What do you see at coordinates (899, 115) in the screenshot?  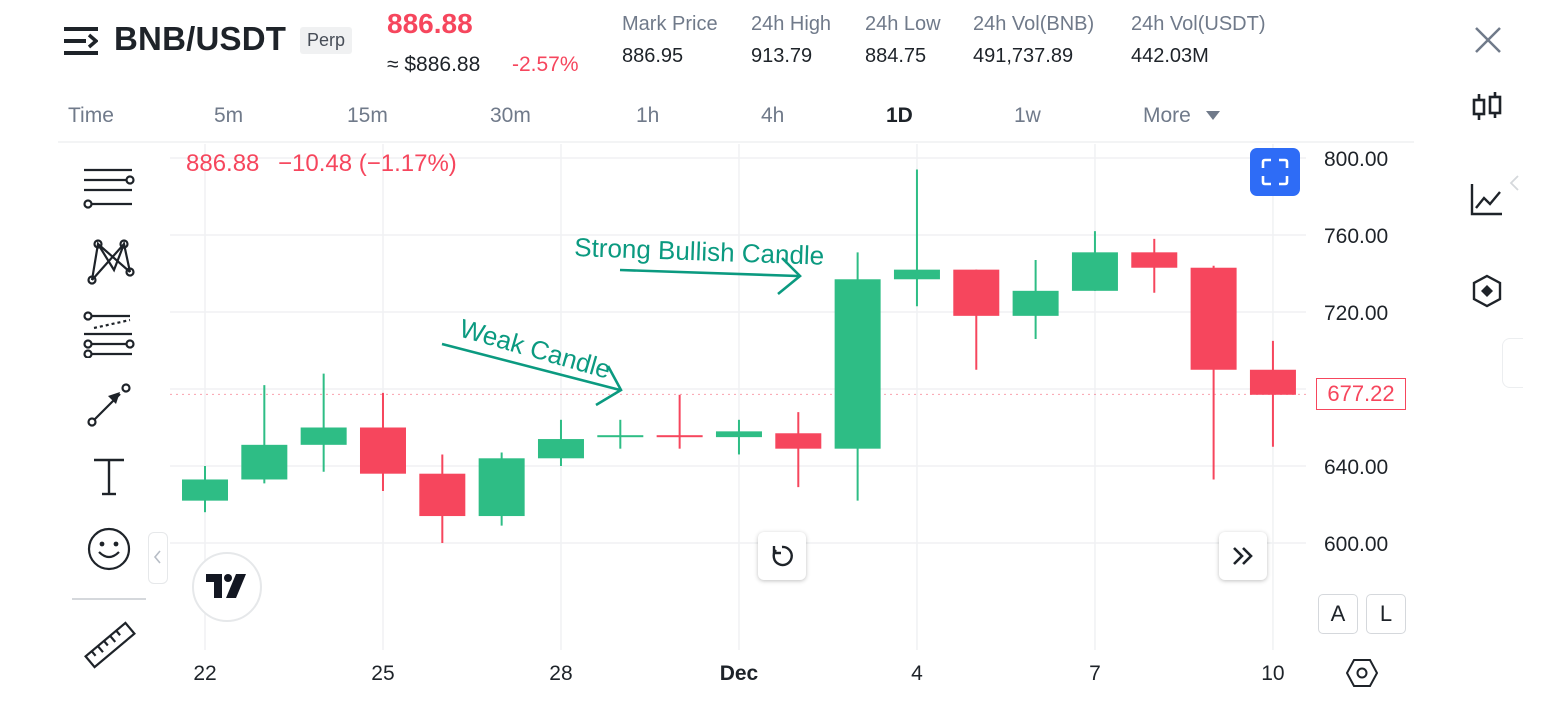 I see `tab-1d: 1D` at bounding box center [899, 115].